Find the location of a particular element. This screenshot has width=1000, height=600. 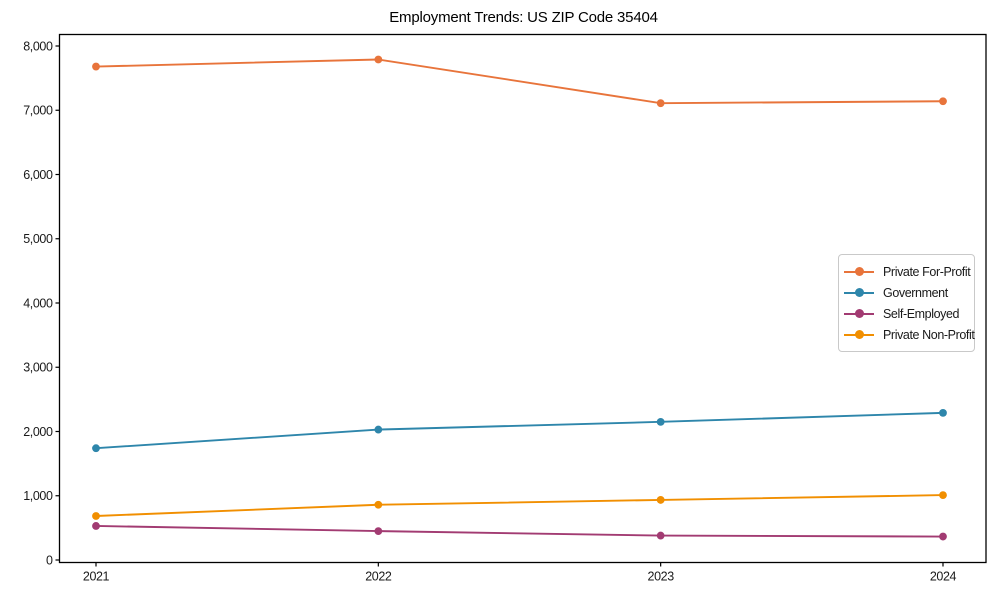

marker-self-employed-2023 is located at coordinates (660, 535).